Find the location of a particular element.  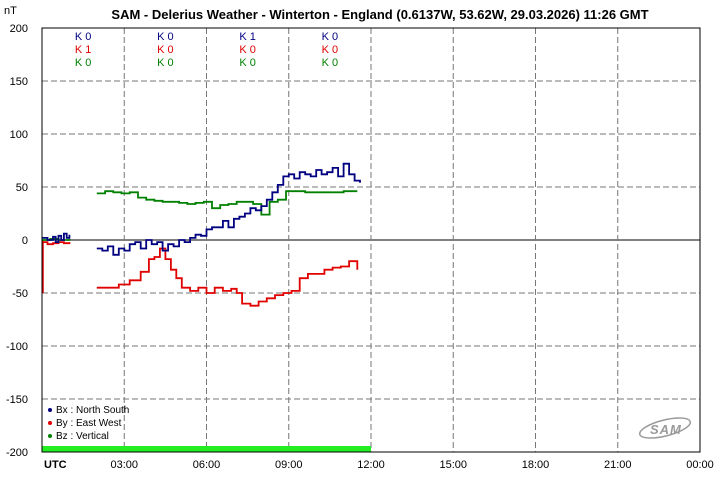

sam-logo: SAM is located at coordinates (665, 428).